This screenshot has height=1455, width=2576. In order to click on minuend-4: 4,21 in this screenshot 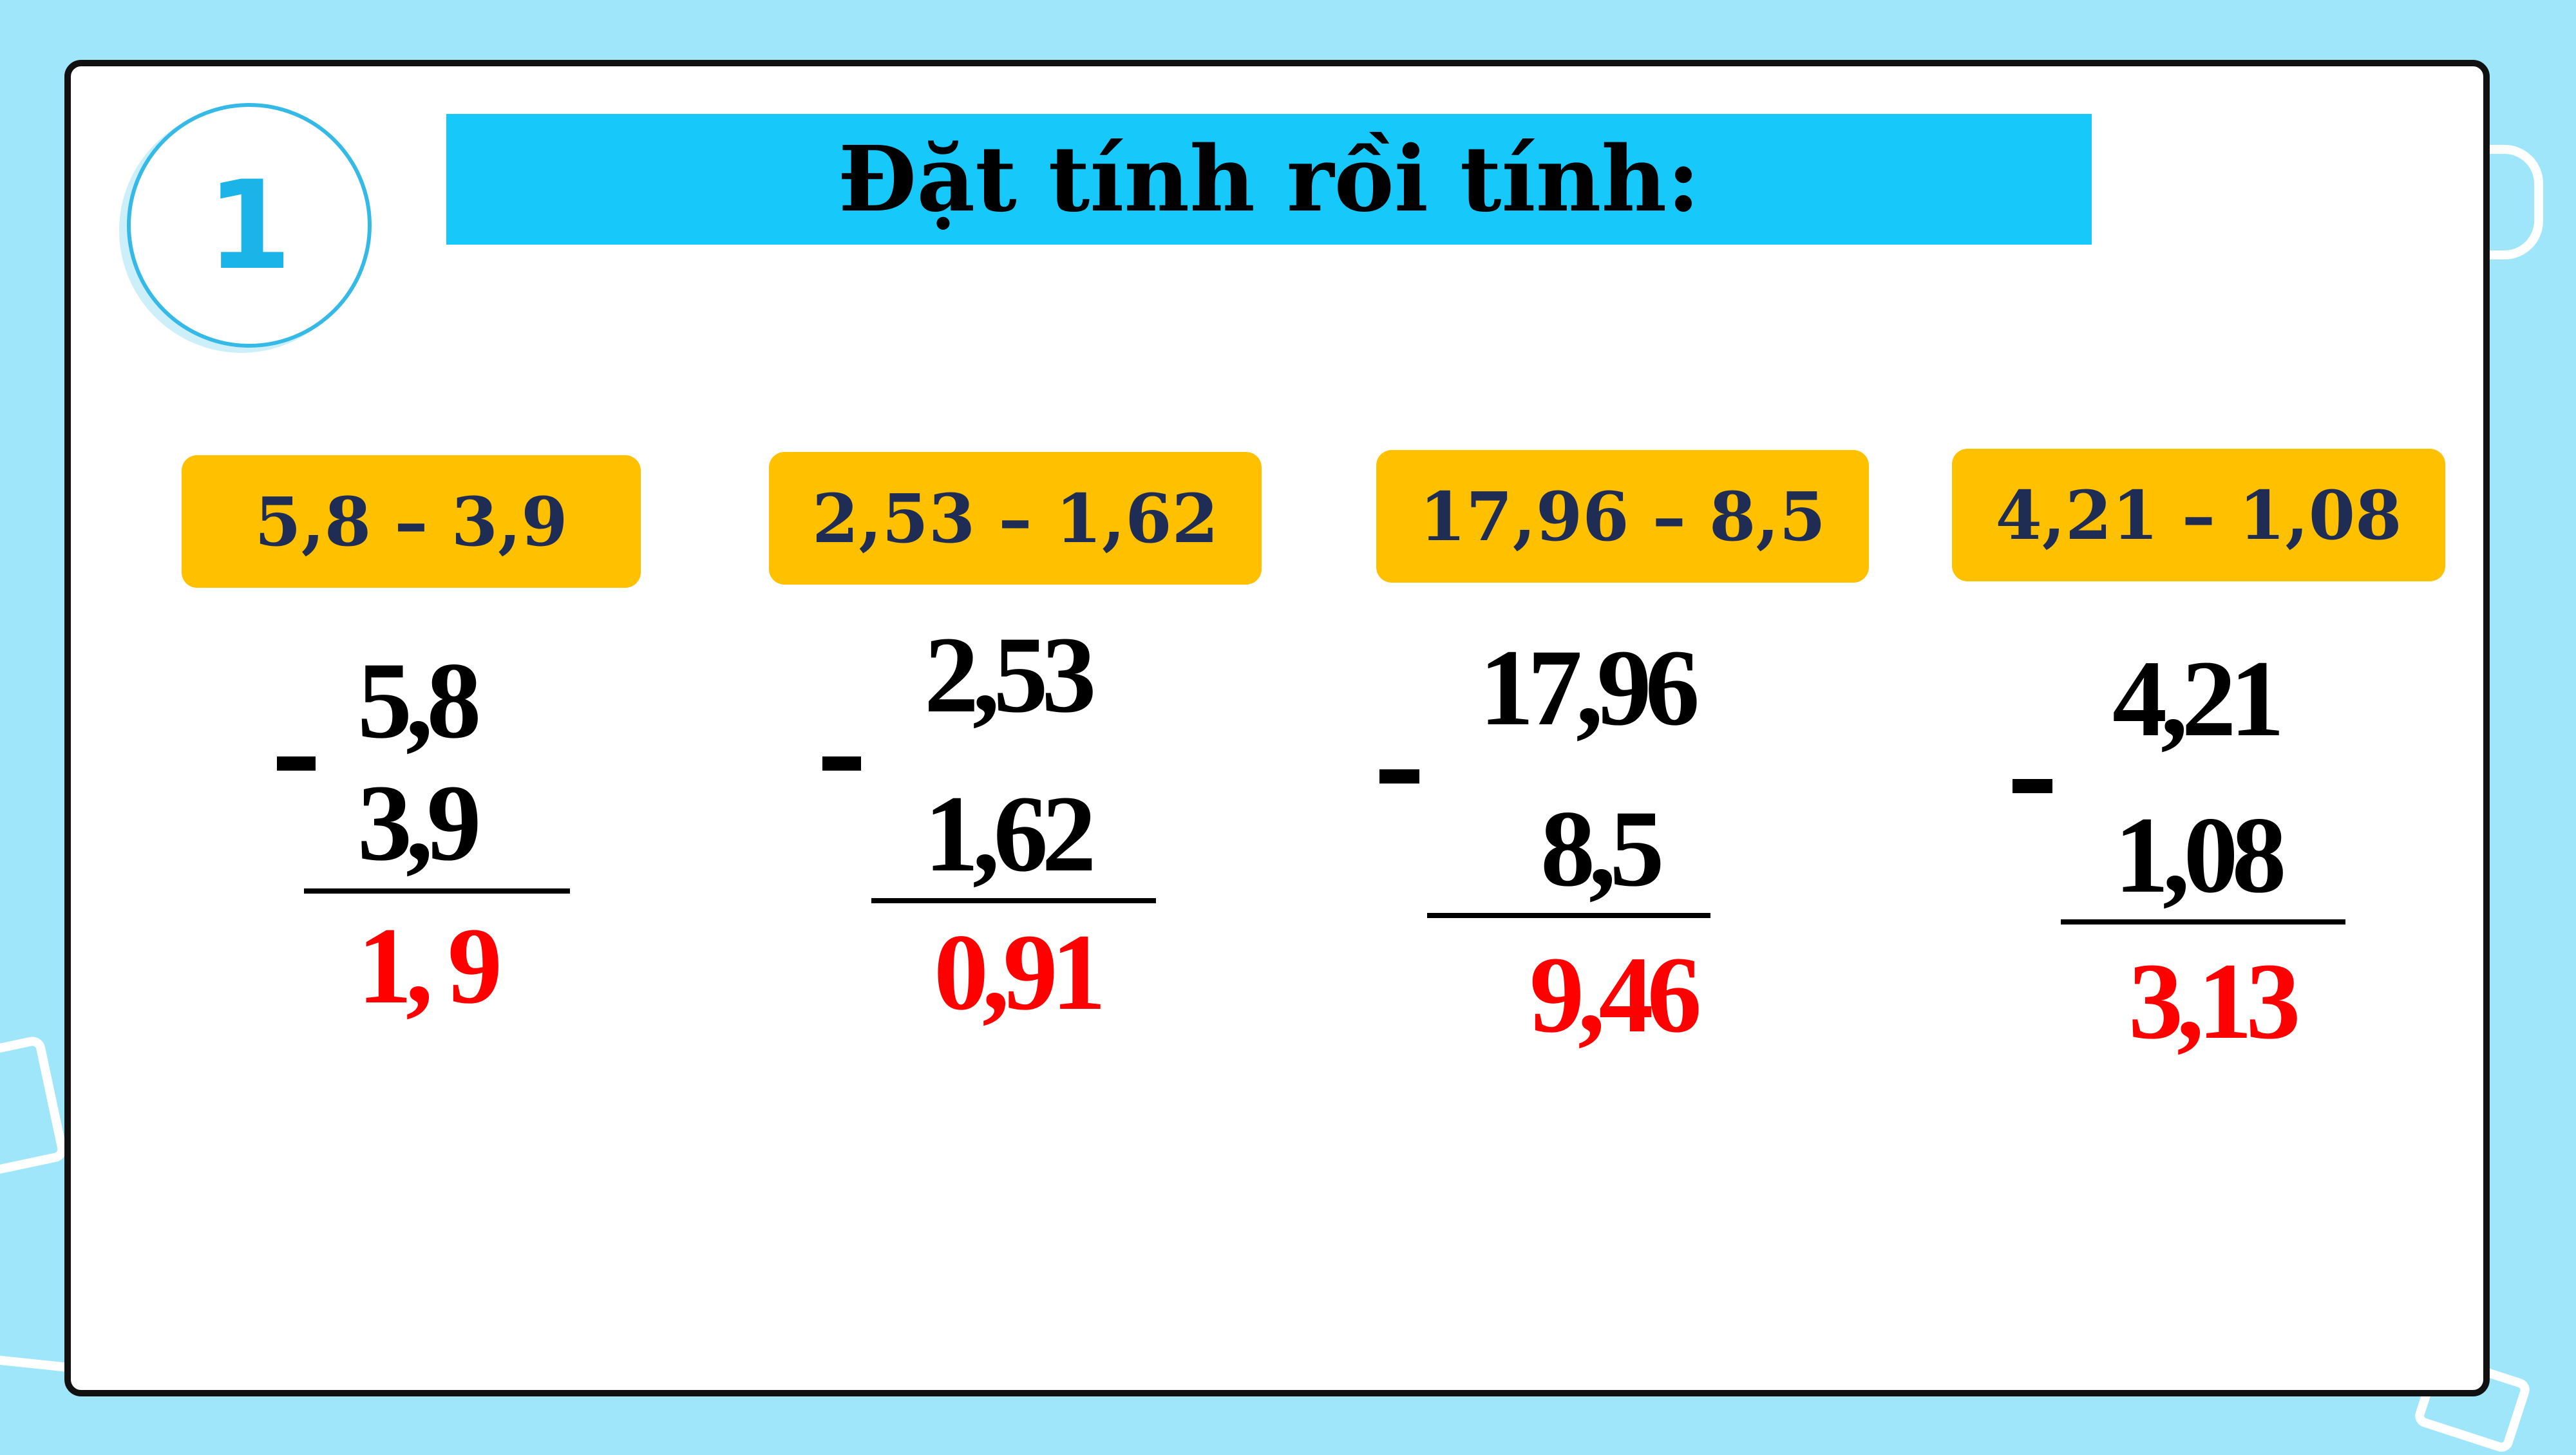, I will do `click(2198, 698)`.